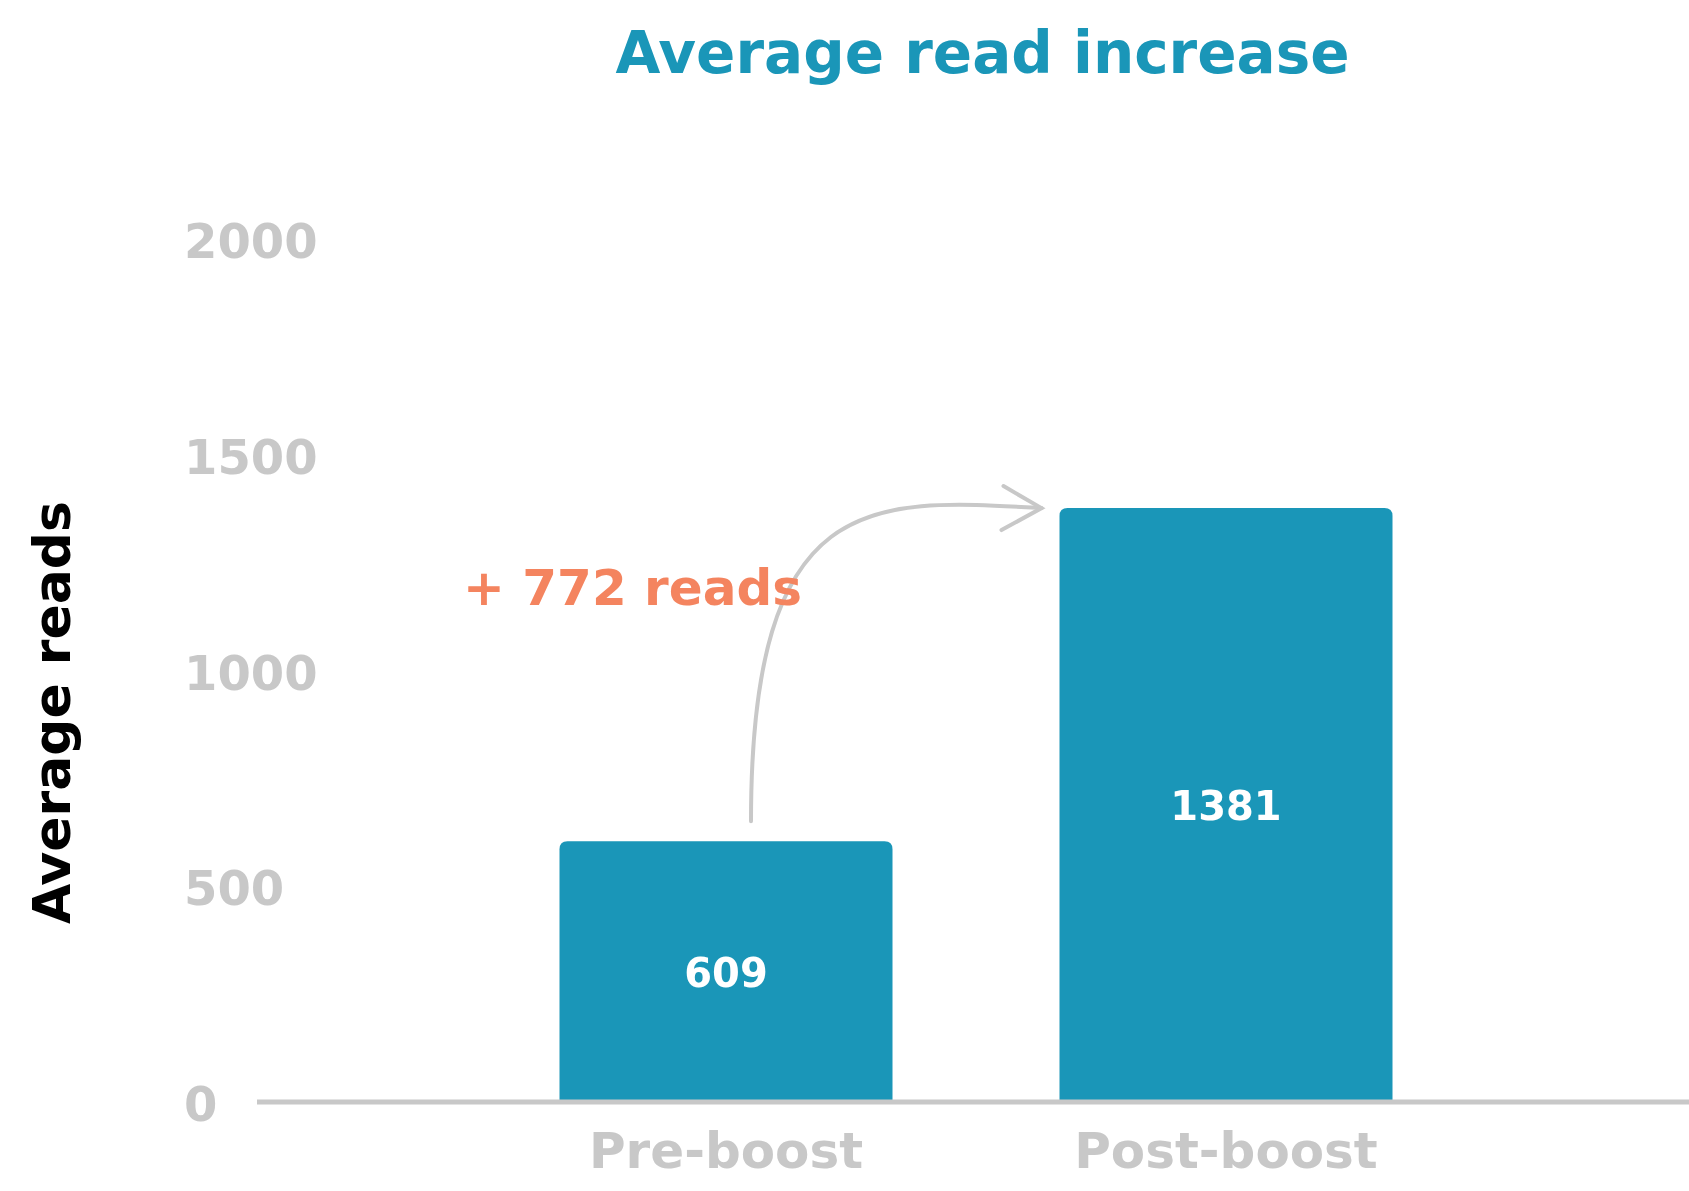 Image resolution: width=1689 pixels, height=1191 pixels. I want to click on chart-title: Average read increase, so click(982, 53).